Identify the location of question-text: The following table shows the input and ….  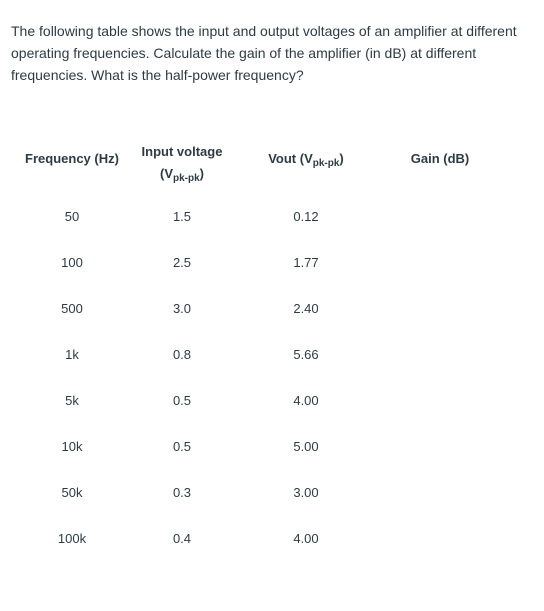
(276, 53).